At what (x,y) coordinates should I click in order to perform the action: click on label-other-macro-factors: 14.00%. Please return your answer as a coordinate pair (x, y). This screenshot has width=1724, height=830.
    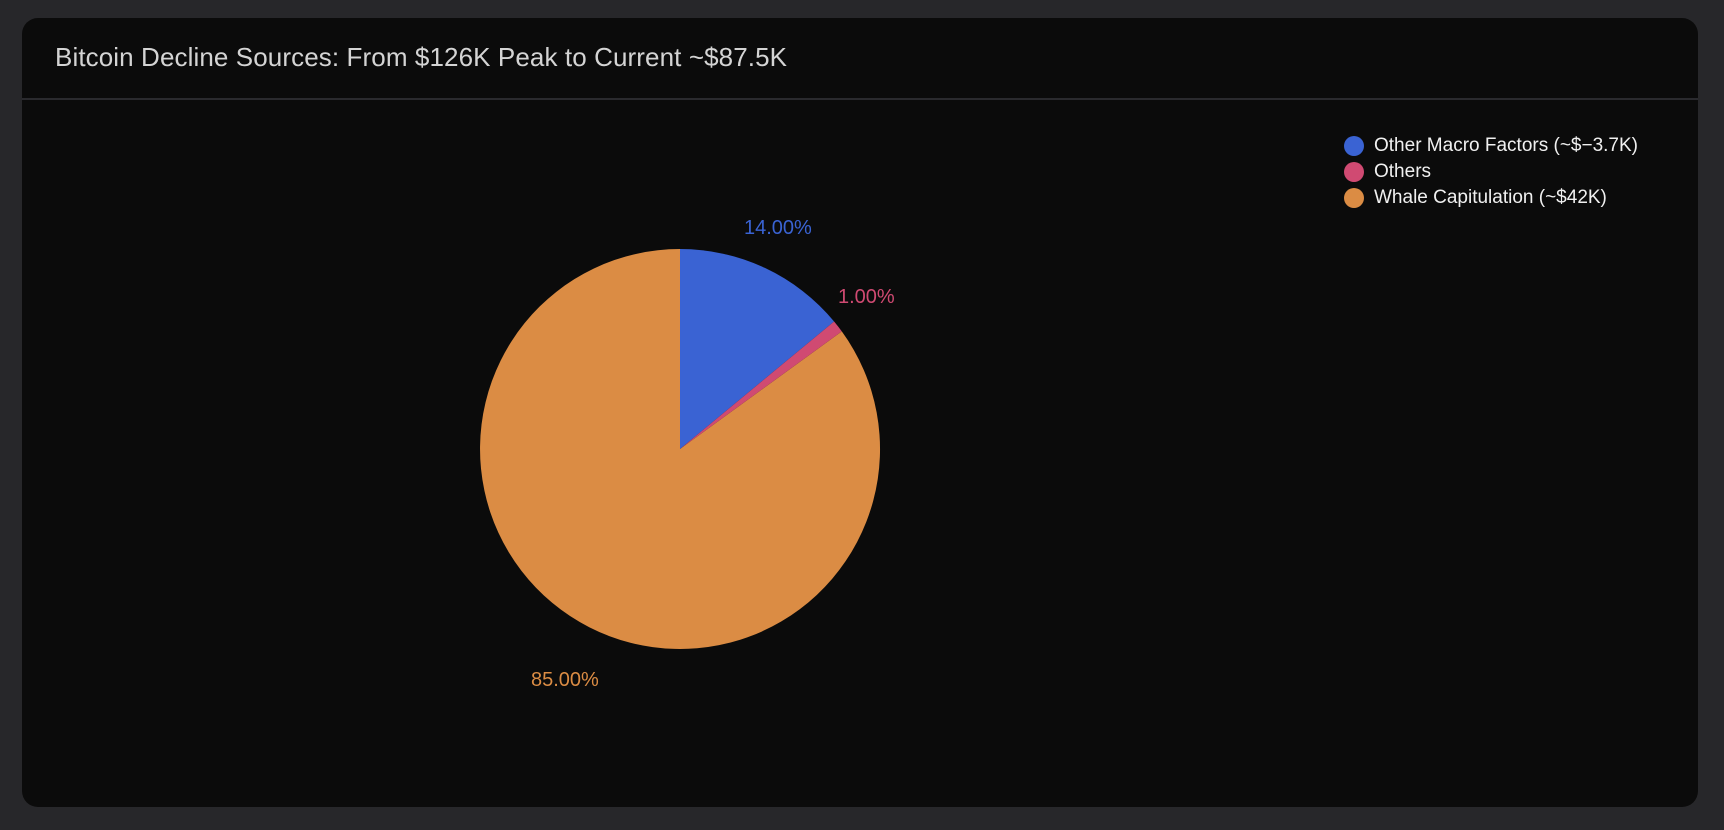
    Looking at the image, I should click on (778, 228).